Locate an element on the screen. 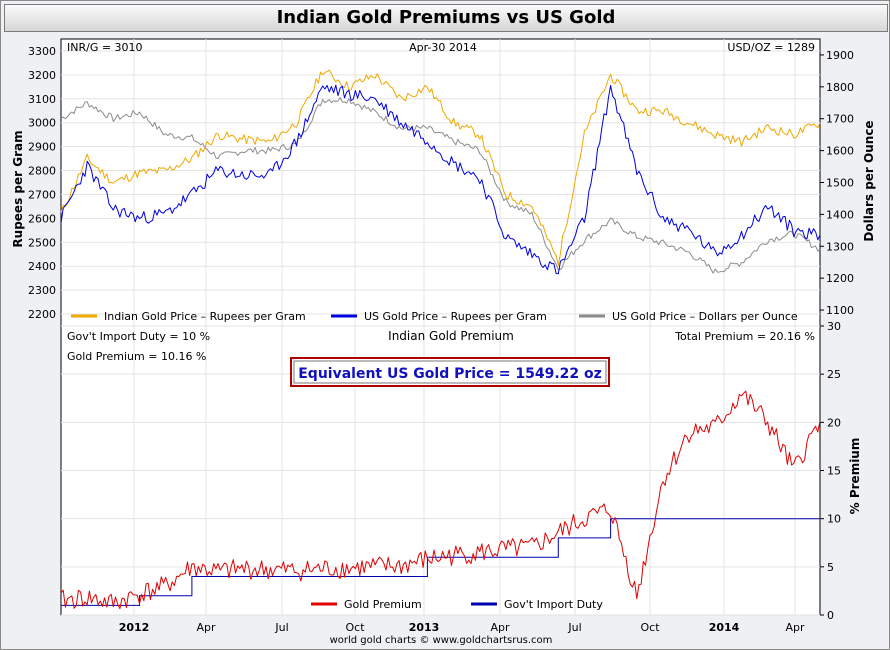  x-tick-label: 2013 is located at coordinates (424, 627).